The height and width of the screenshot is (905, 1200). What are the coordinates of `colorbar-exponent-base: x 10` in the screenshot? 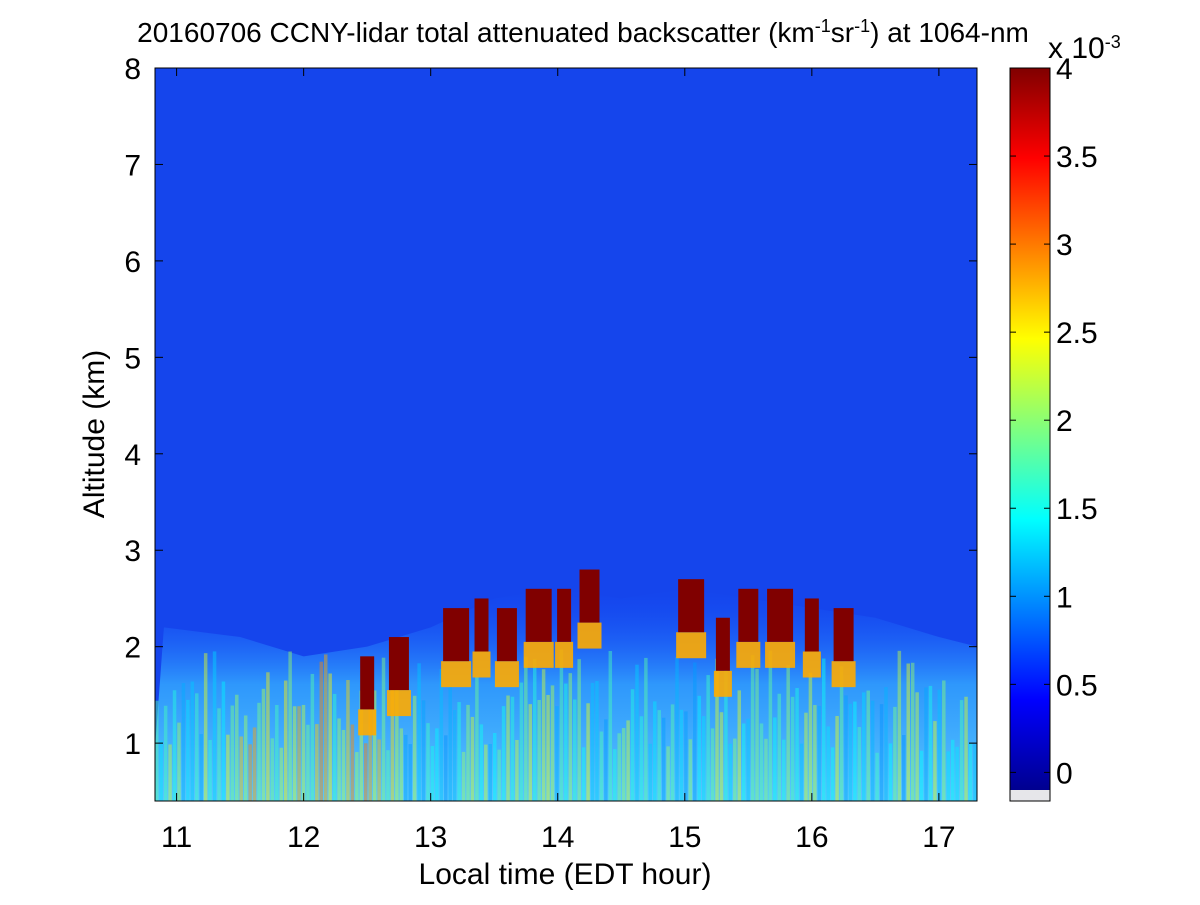 It's located at (1076, 48).